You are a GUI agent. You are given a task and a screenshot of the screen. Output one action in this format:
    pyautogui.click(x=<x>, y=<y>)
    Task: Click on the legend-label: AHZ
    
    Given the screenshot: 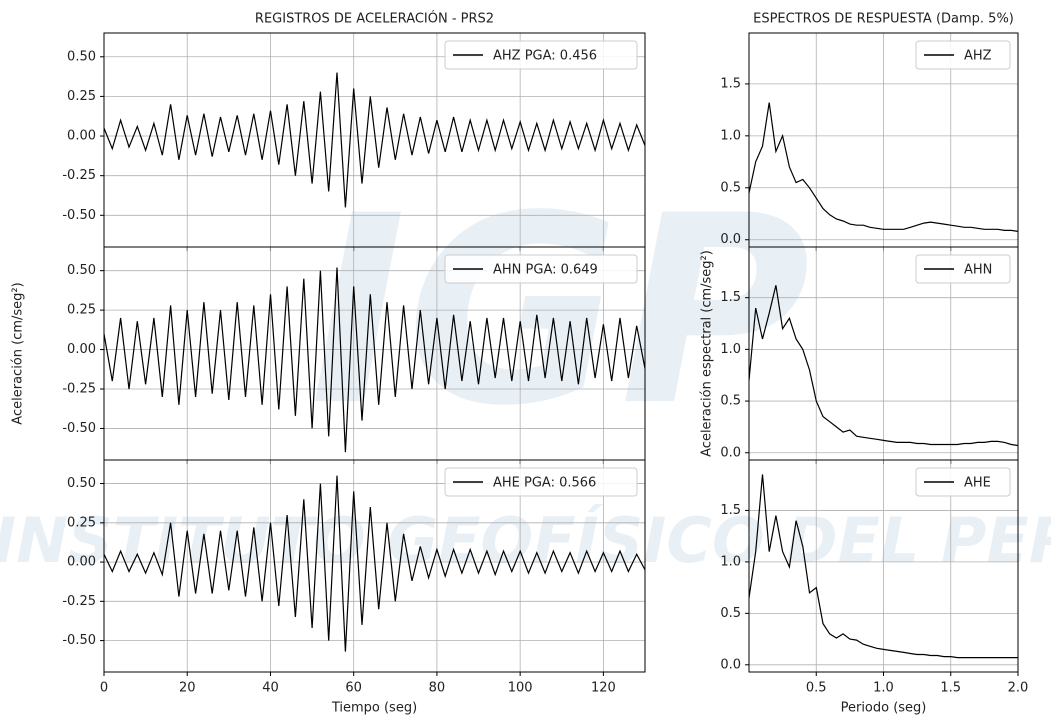 What is the action you would take?
    pyautogui.click(x=978, y=56)
    